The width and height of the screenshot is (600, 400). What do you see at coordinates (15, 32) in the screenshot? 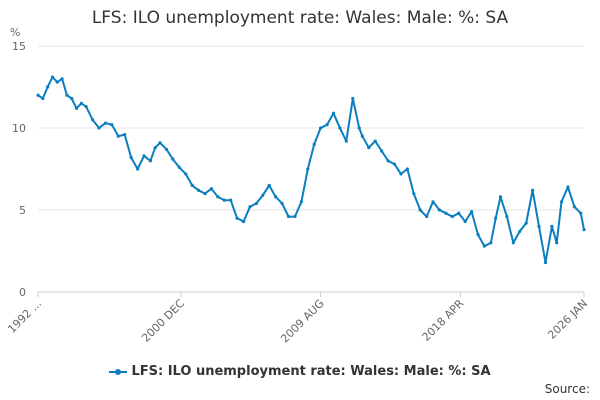
I see `y-axis-unit-label: %` at bounding box center [15, 32].